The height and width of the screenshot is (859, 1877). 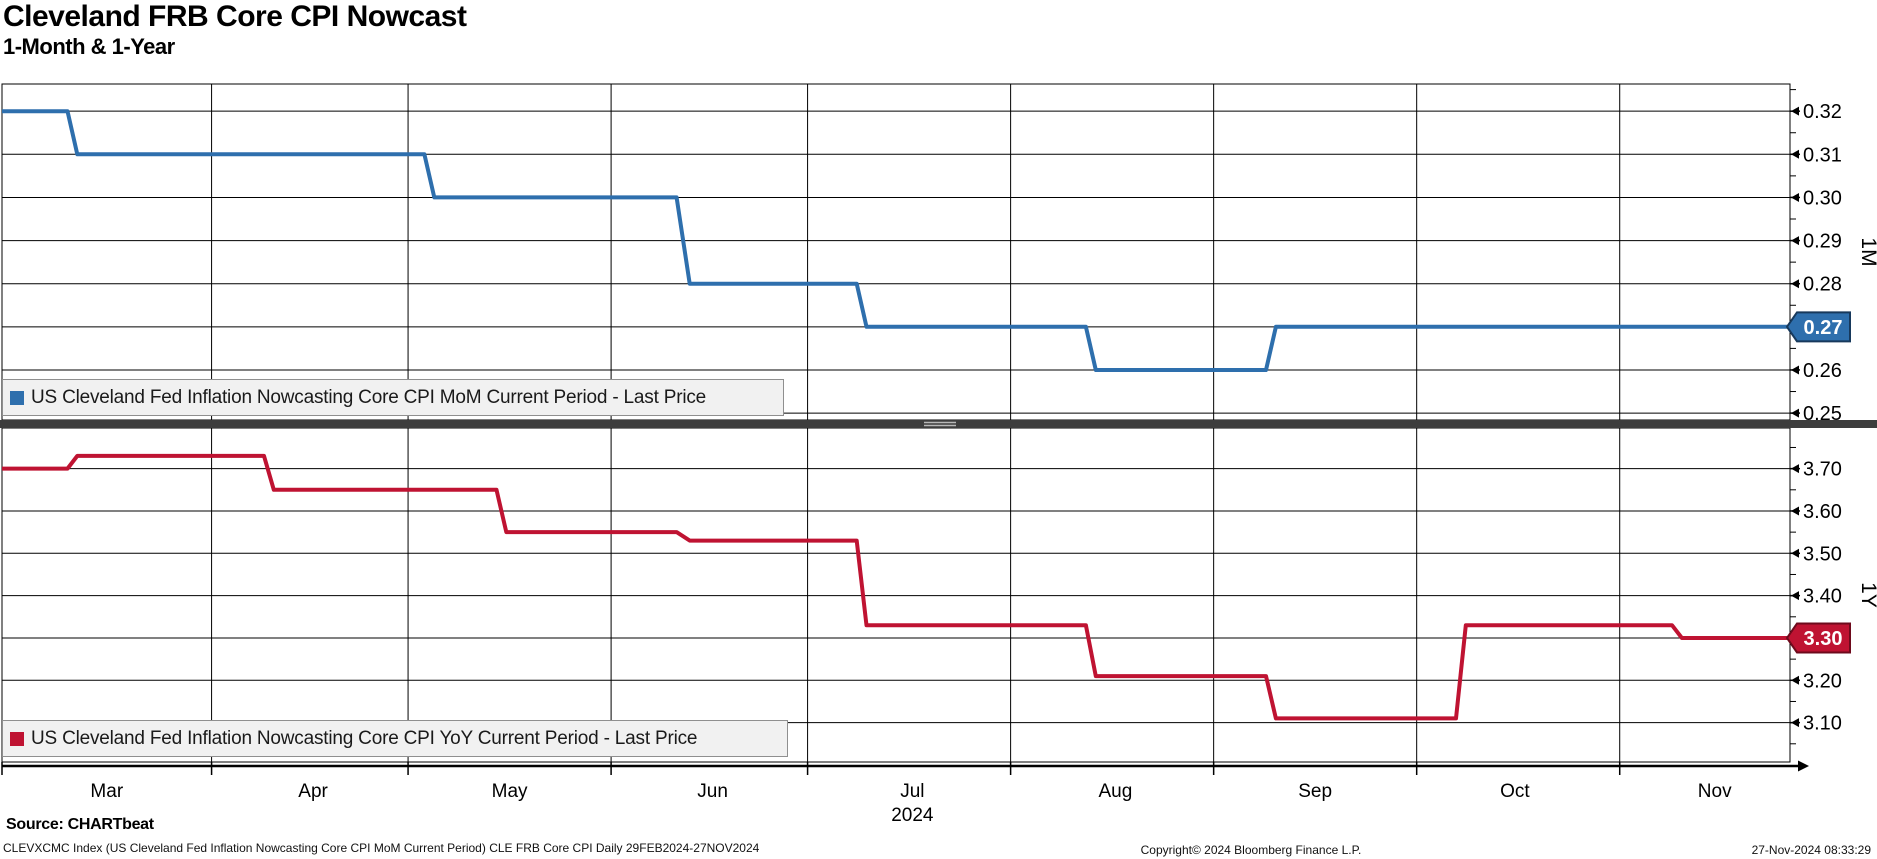 I want to click on y-tick-label: 0.30, so click(x=1822, y=198).